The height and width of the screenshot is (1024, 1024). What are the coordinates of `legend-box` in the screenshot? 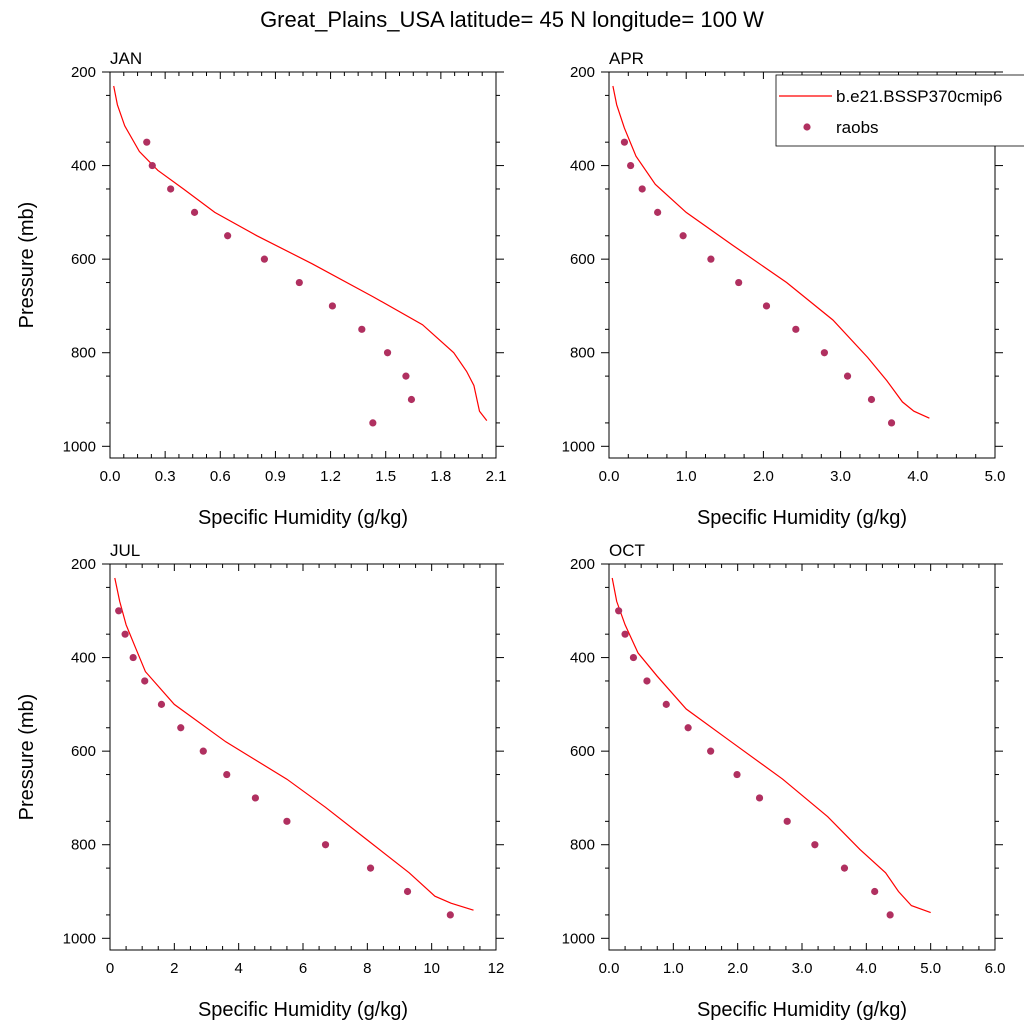 It's located at (899, 110).